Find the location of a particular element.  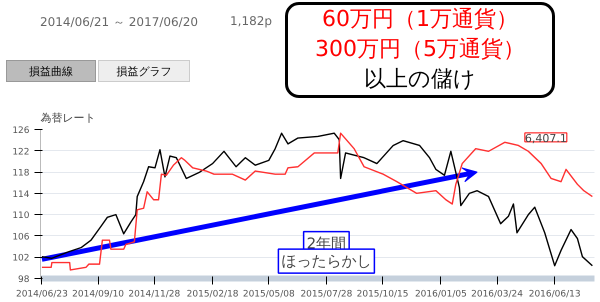

y-tick-label: 102 is located at coordinates (21, 259).